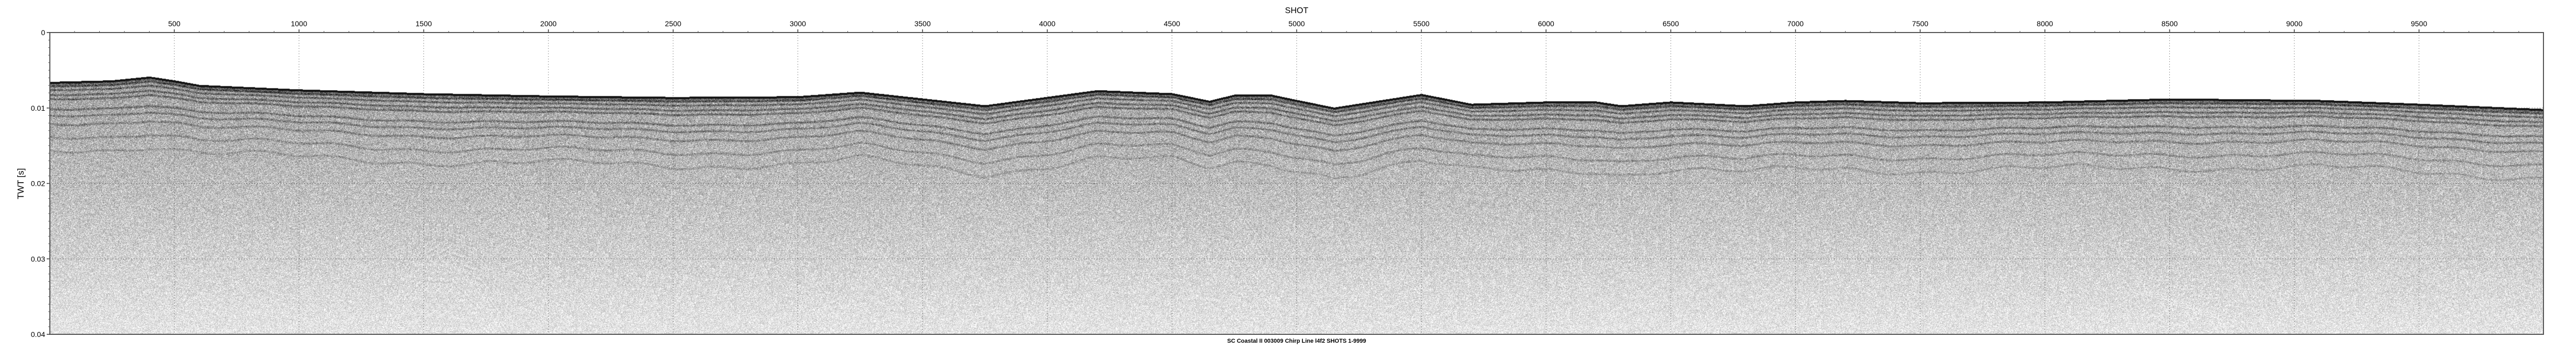 Image resolution: width=2576 pixels, height=359 pixels. What do you see at coordinates (1795, 24) in the screenshot?
I see `x-tick-label: 7000` at bounding box center [1795, 24].